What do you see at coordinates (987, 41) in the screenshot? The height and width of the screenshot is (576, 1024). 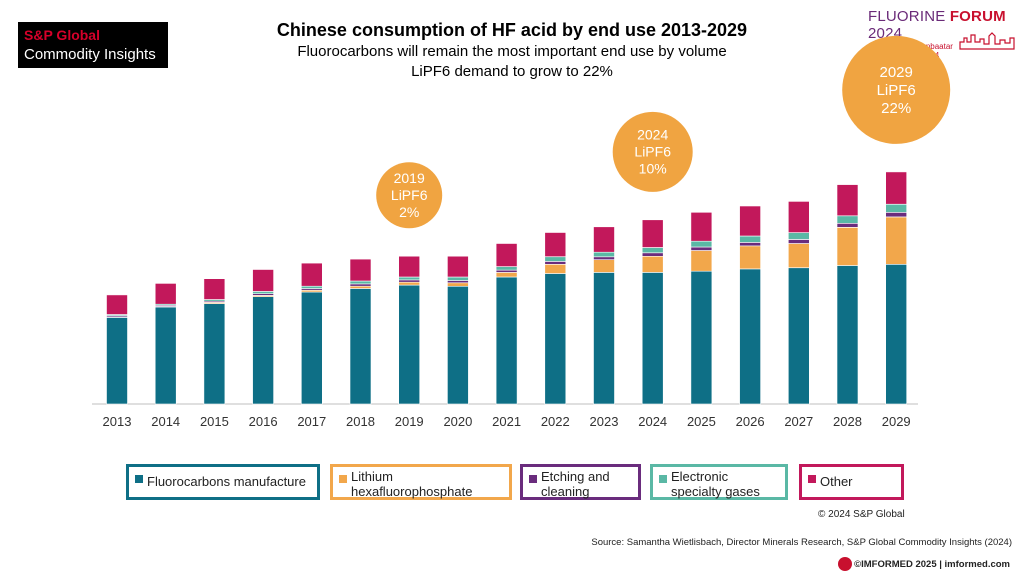 I see `skyline-icon` at bounding box center [987, 41].